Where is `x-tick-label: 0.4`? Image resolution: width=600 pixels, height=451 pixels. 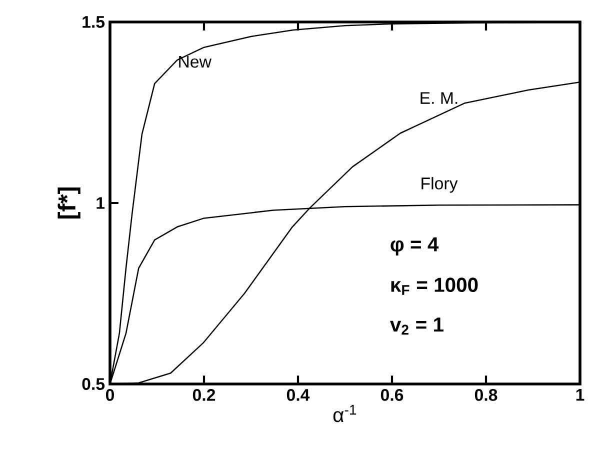
x-tick-label: 0.4 is located at coordinates (298, 394).